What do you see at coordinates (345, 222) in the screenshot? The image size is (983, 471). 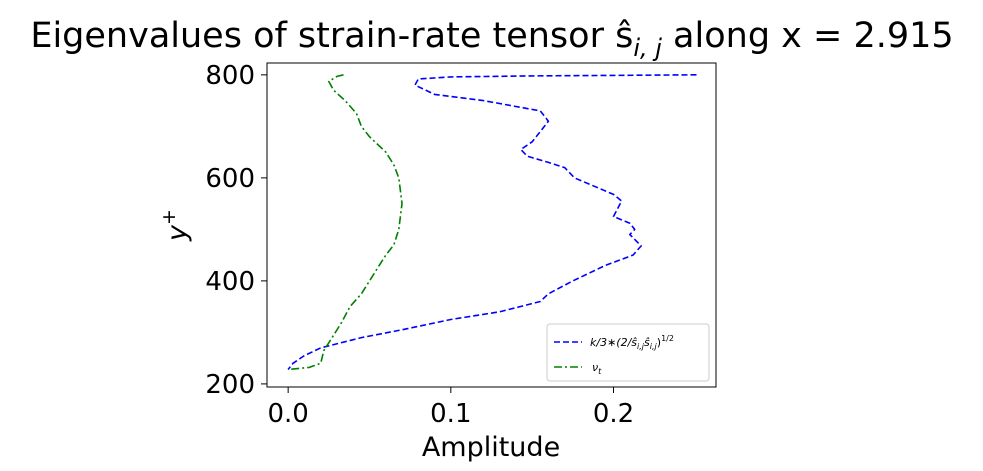 I see `series-line-green` at bounding box center [345, 222].